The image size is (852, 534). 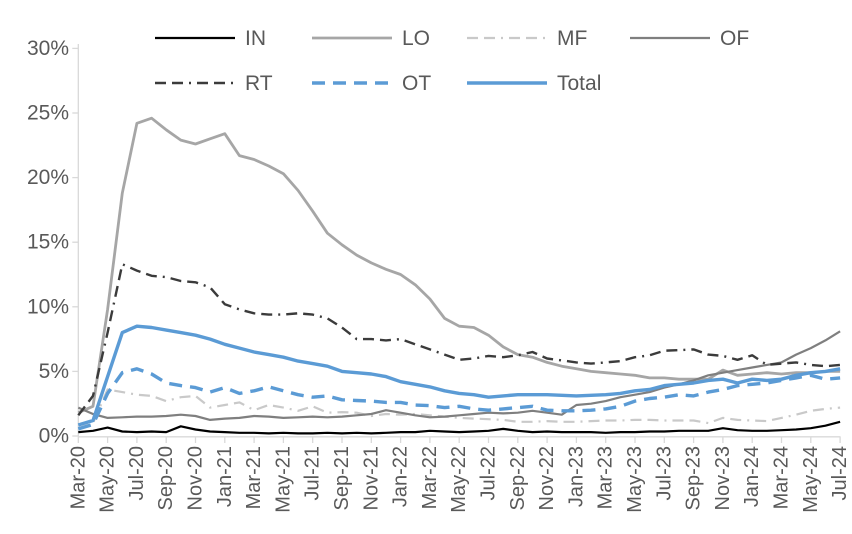 I want to click on y-axis-labels: 0% 5% 10% 15% 20% 25% 30%, so click(x=48, y=242).